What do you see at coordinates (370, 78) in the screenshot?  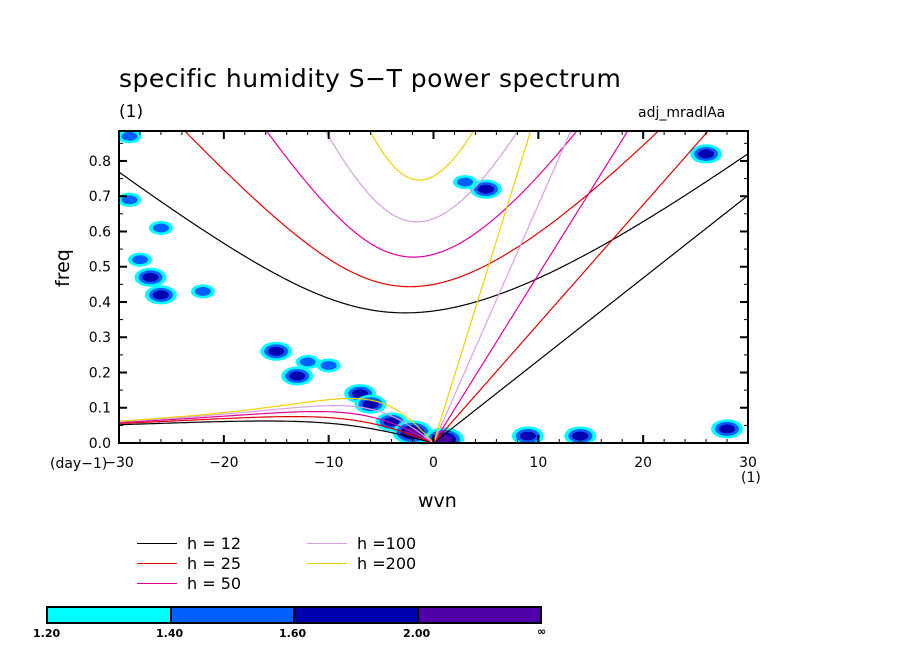 I see `chart-title: specific humidity S−T power spectrum` at bounding box center [370, 78].